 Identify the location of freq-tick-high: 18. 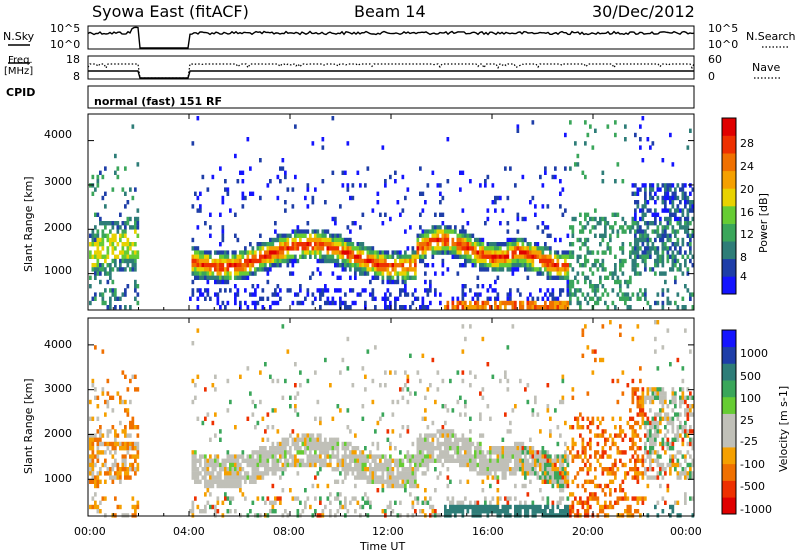
(73, 59).